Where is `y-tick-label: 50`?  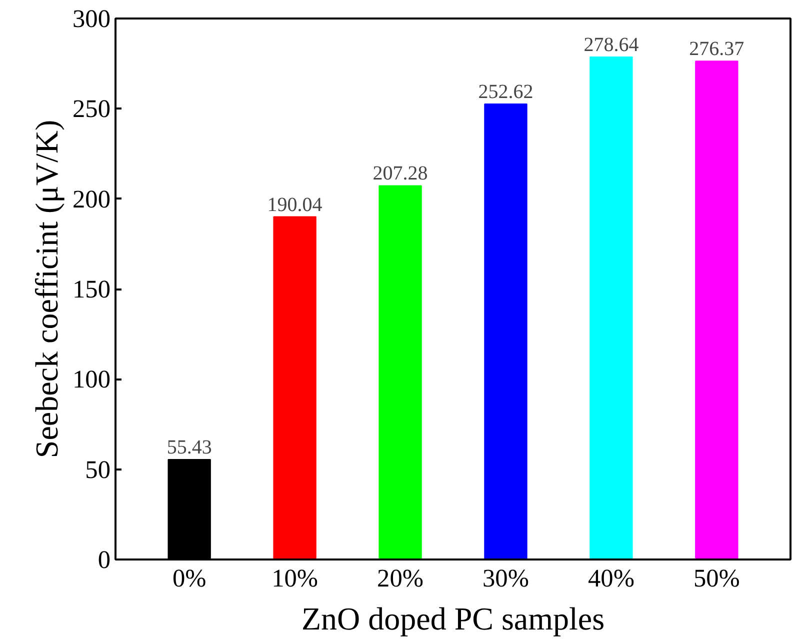
y-tick-label: 50 is located at coordinates (97, 470).